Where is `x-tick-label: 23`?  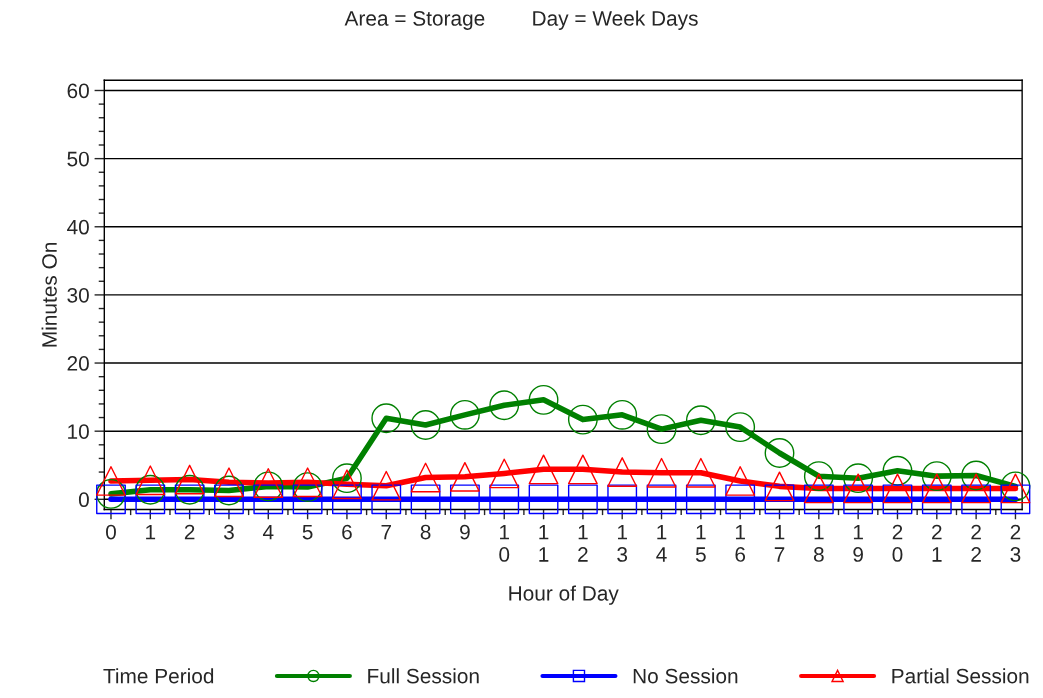
x-tick-label: 23 is located at coordinates (1015, 543).